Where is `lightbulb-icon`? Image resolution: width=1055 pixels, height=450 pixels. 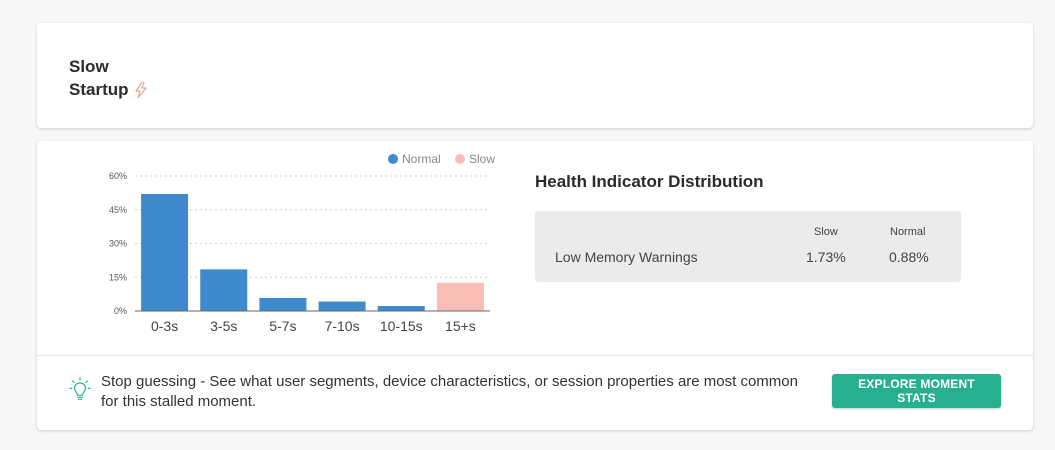 lightbulb-icon is located at coordinates (80, 392).